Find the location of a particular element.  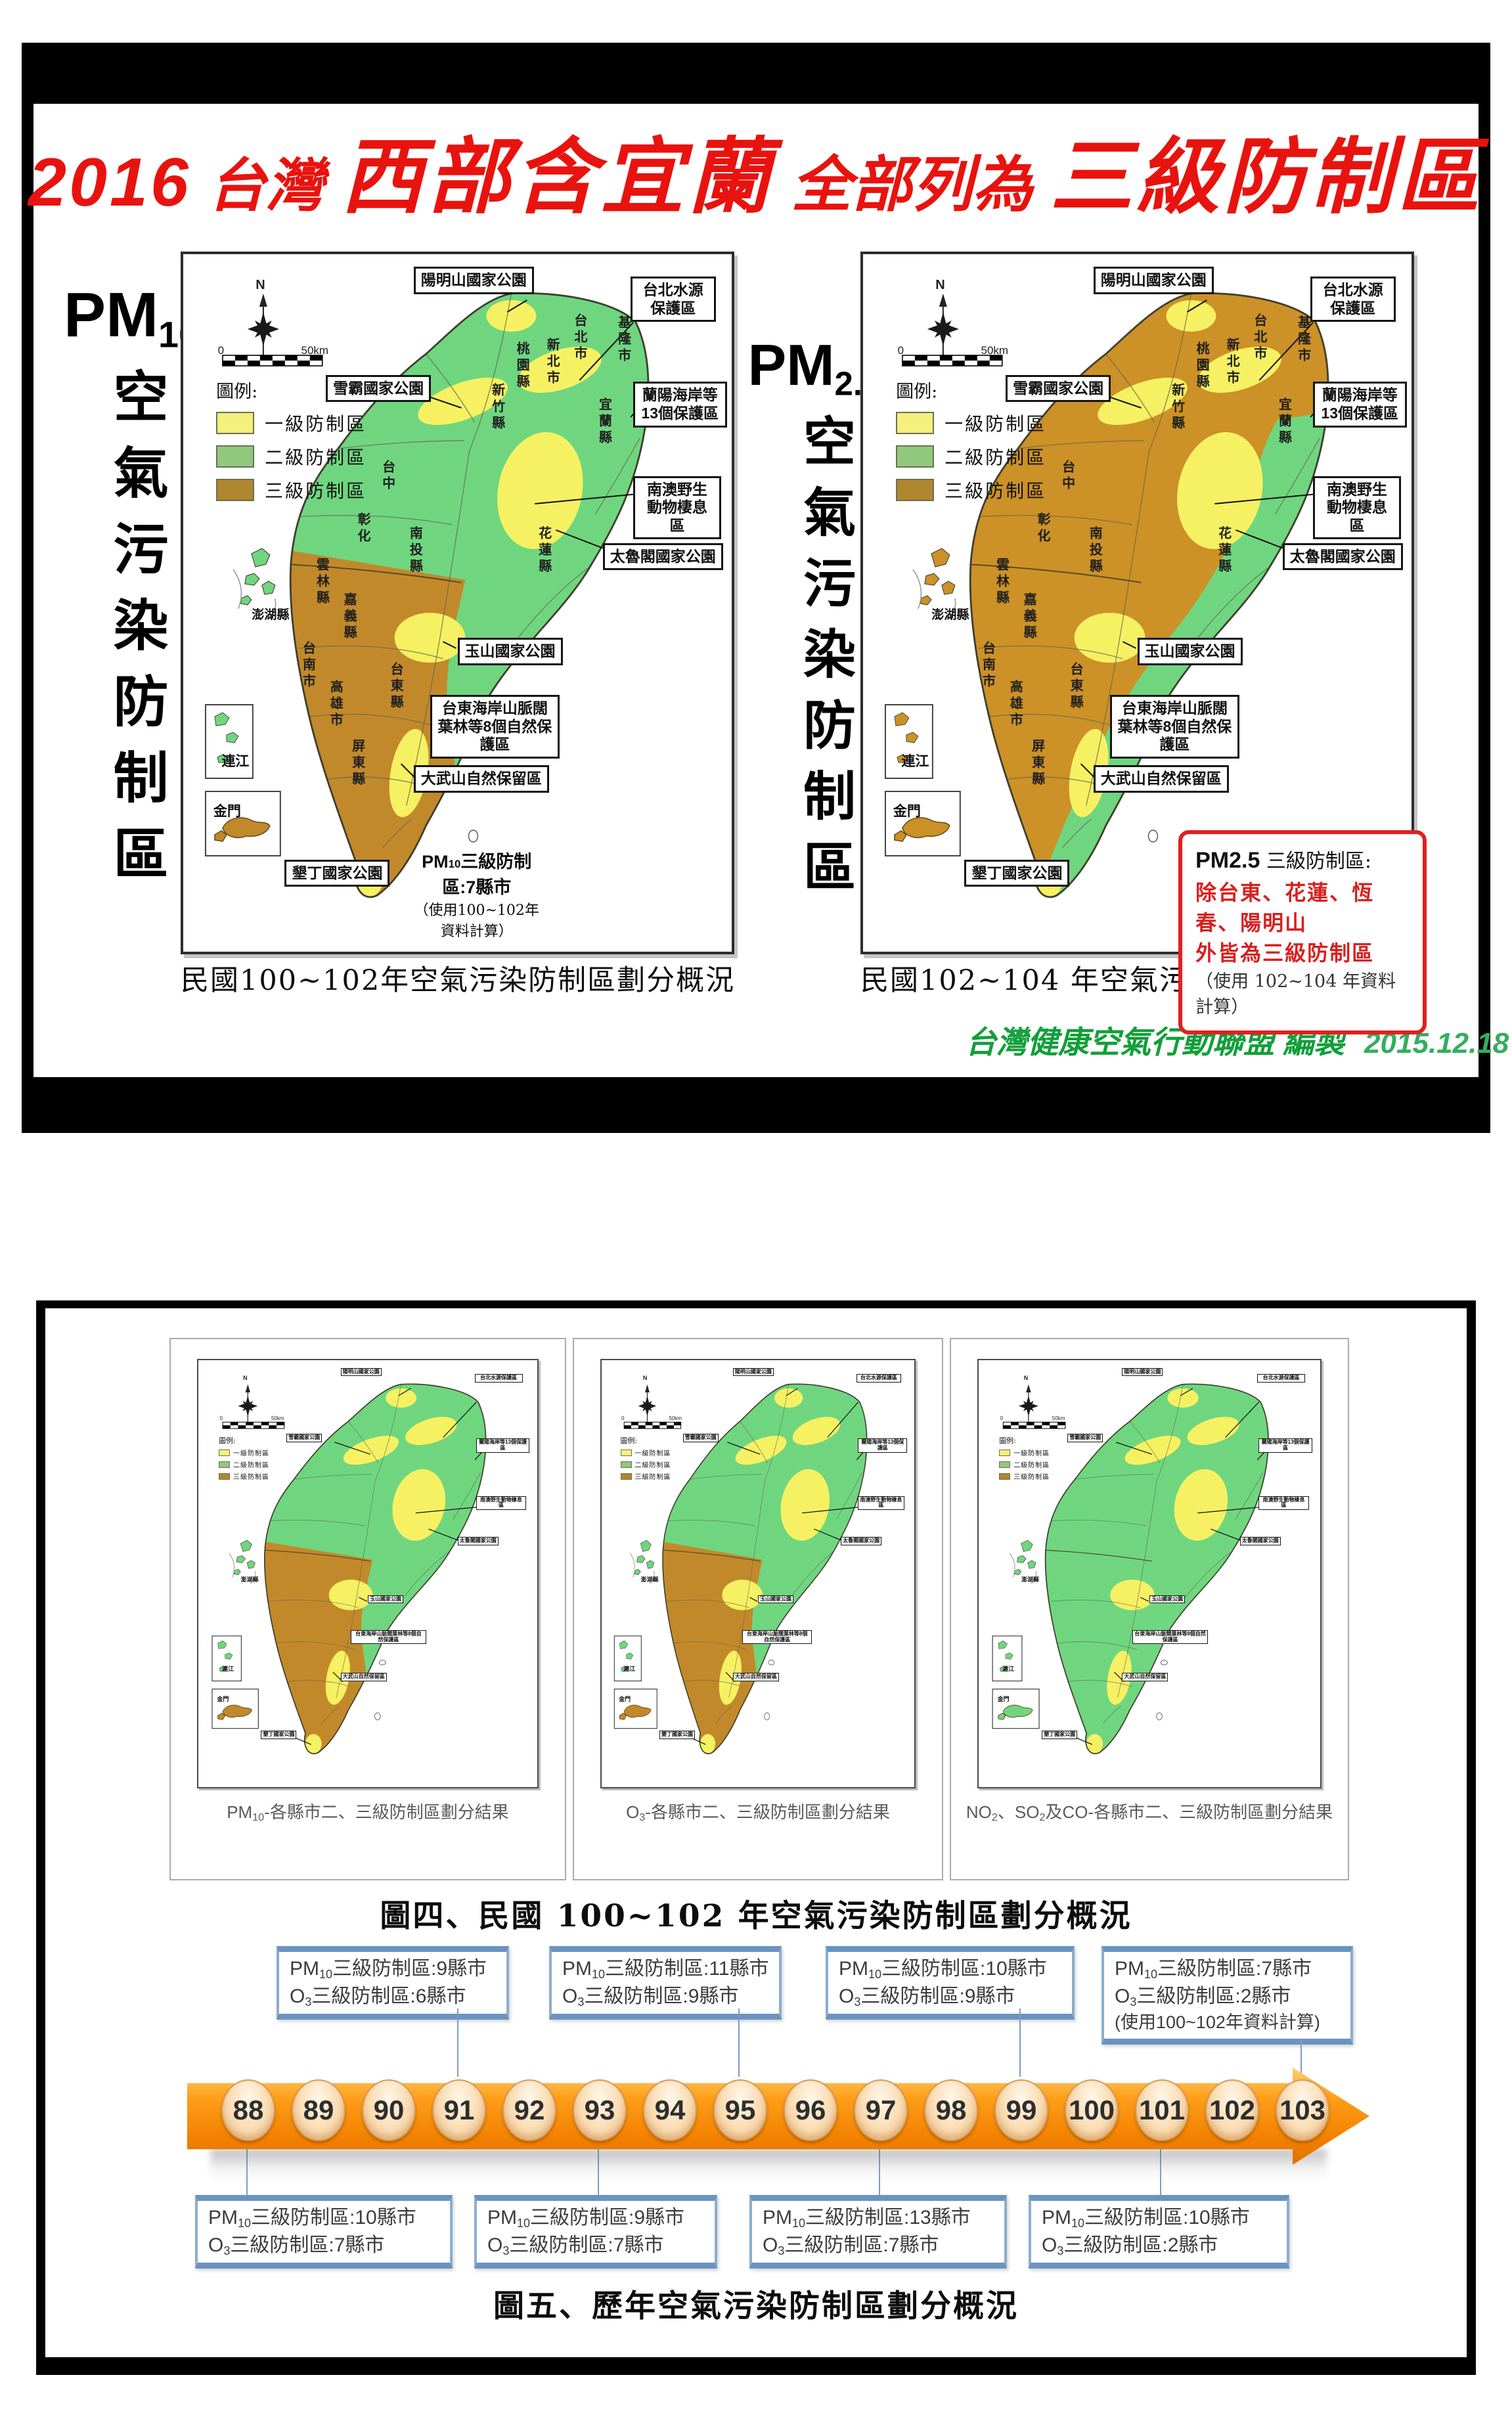

year-circle-103: 103 is located at coordinates (1302, 2110).